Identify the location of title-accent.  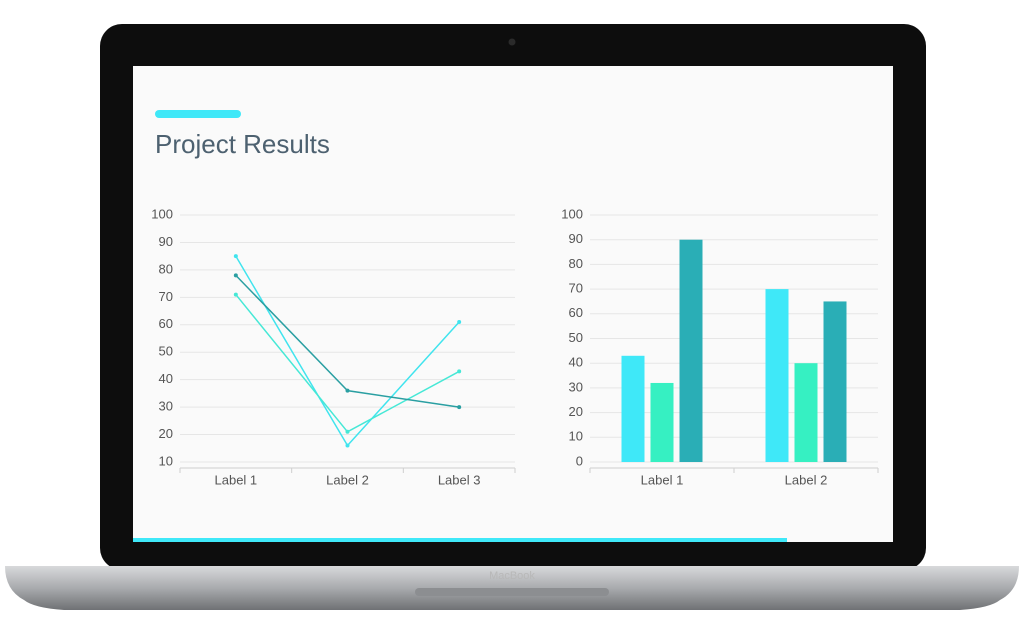
(198, 114).